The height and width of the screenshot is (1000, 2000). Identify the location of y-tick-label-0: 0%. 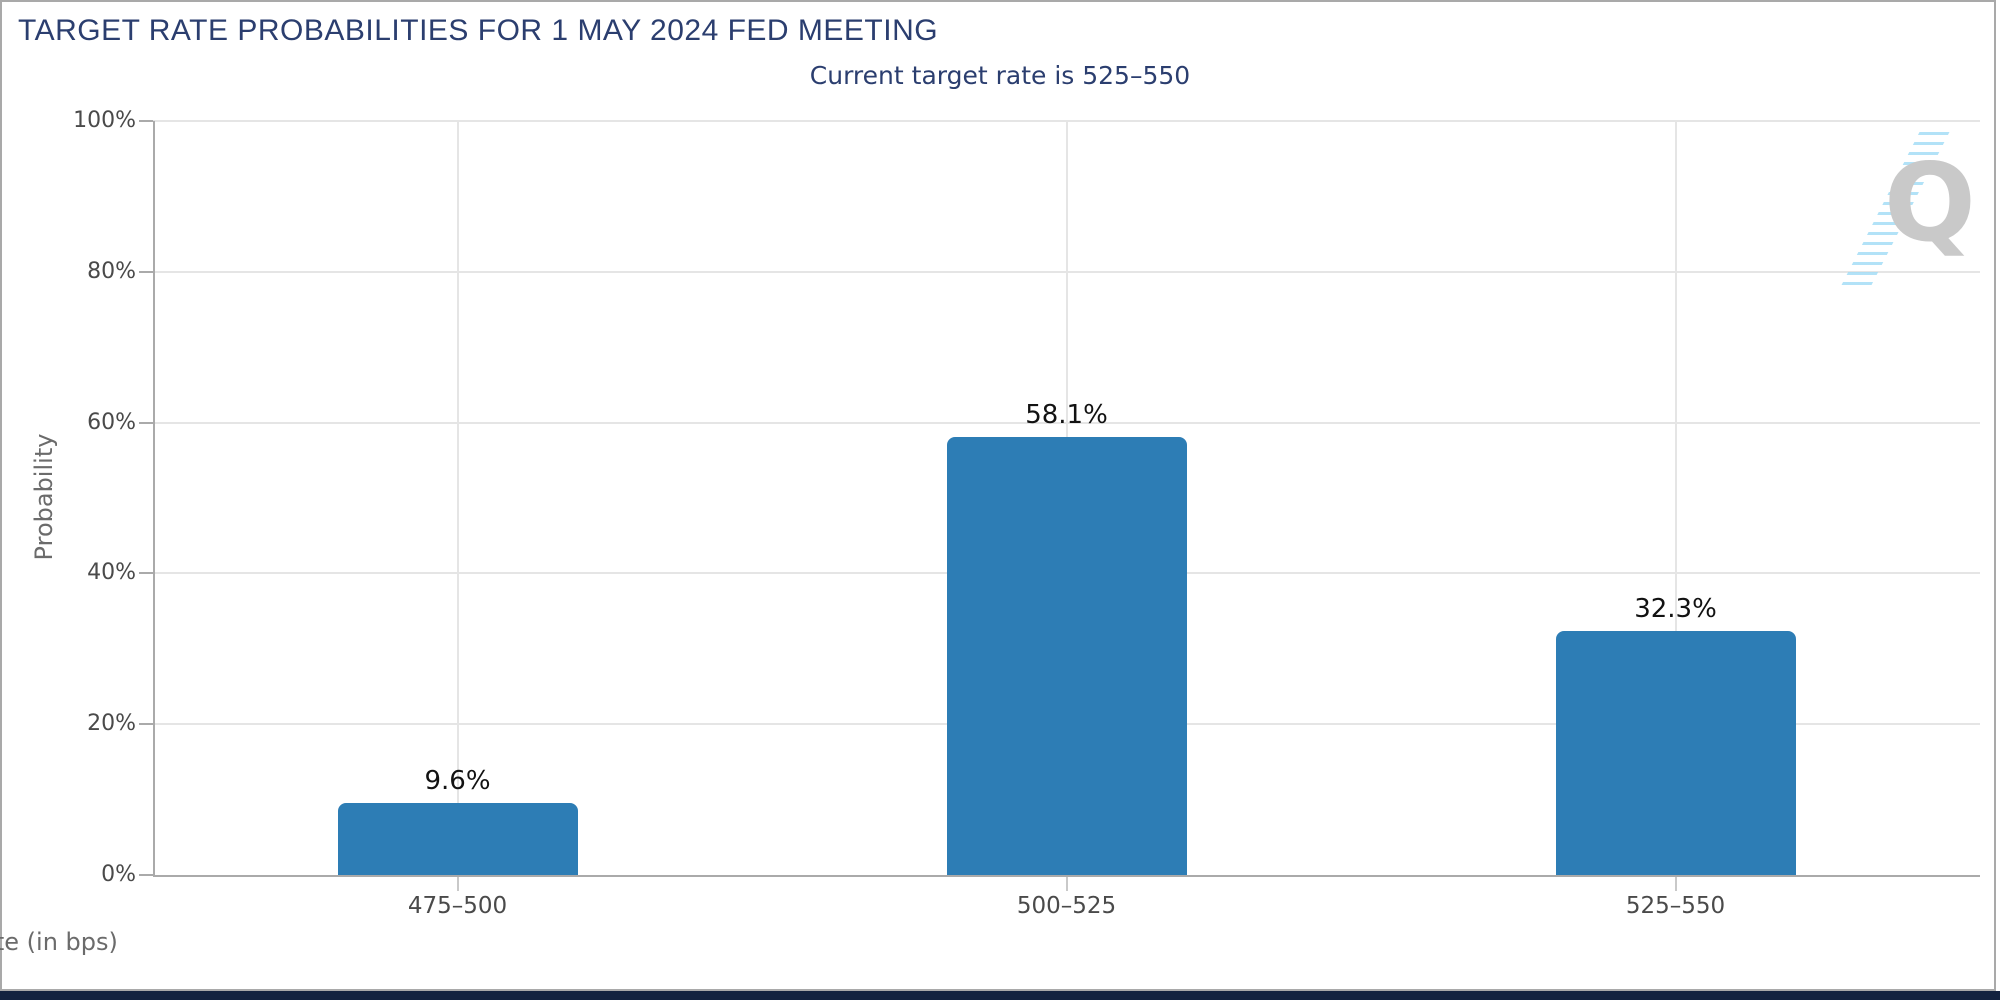
(118, 874).